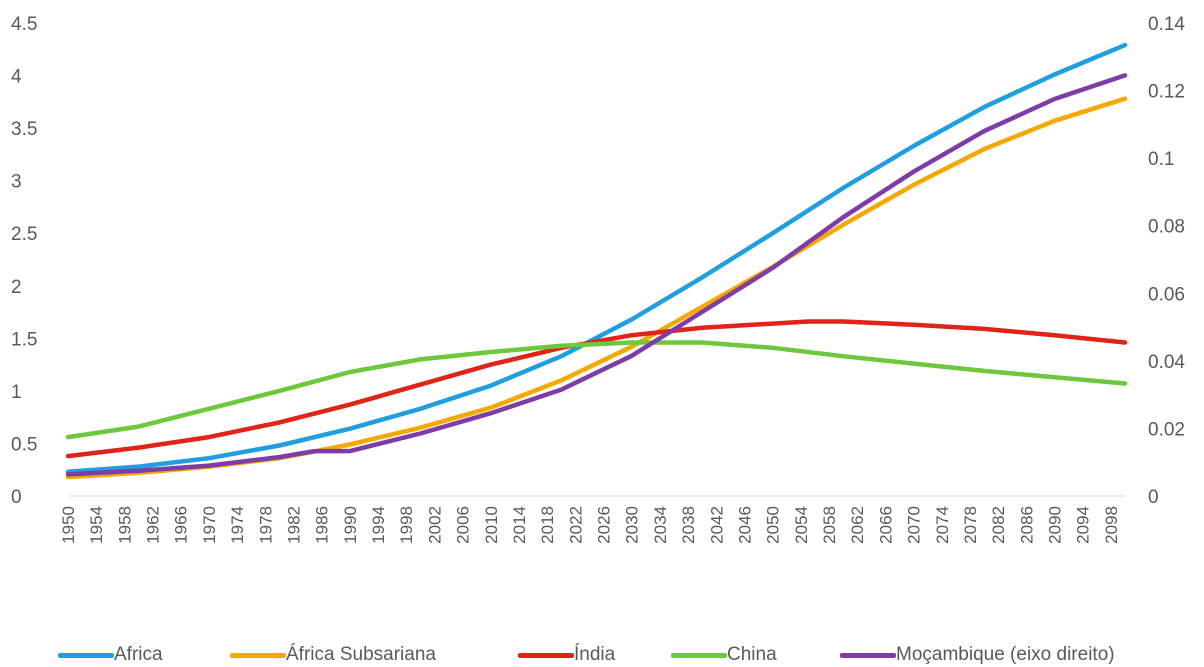 The height and width of the screenshot is (667, 1204). I want to click on legend-item: África Subsariana, so click(333, 655).